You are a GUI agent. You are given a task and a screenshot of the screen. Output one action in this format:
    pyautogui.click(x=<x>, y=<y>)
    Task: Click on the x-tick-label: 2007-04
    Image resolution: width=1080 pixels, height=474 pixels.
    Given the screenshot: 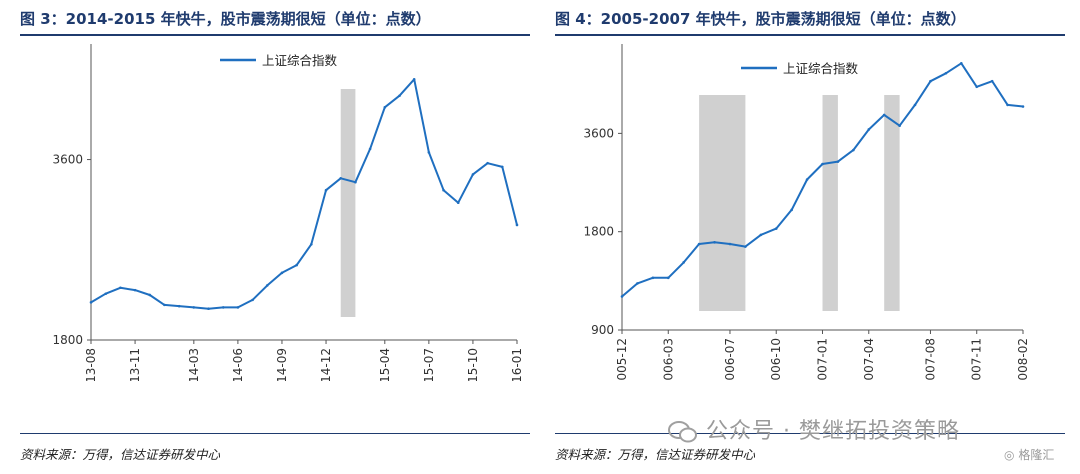 What is the action you would take?
    pyautogui.click(x=869, y=359)
    